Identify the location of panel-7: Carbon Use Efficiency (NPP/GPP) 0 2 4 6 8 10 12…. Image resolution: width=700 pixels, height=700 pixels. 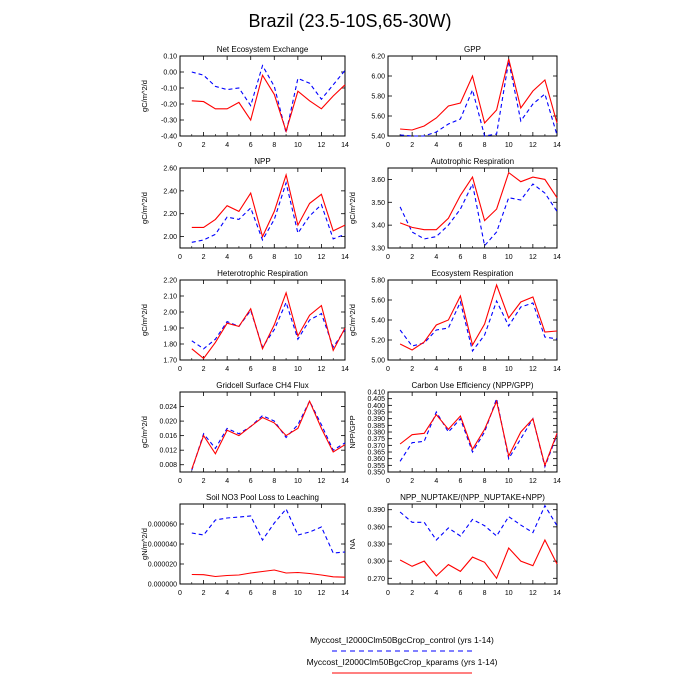
(454, 433).